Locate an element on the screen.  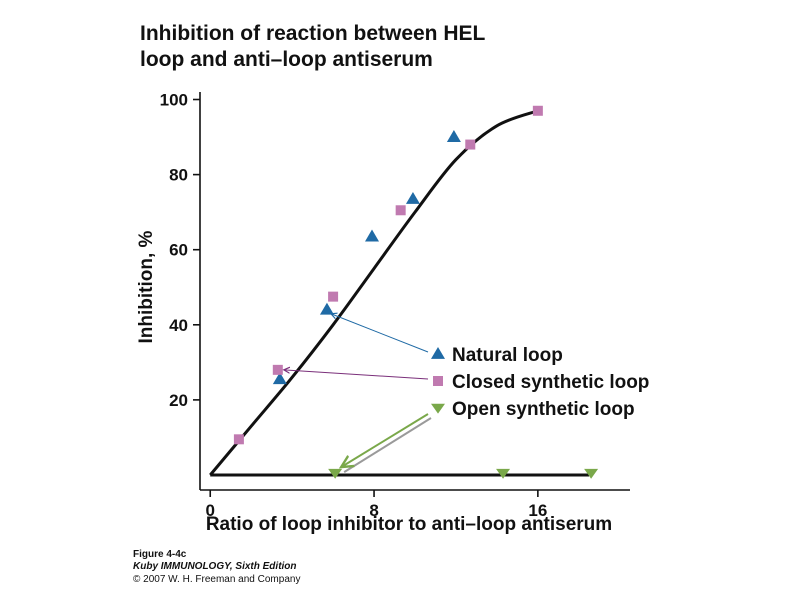
legend-label-1: Natural loop is located at coordinates (507, 355).